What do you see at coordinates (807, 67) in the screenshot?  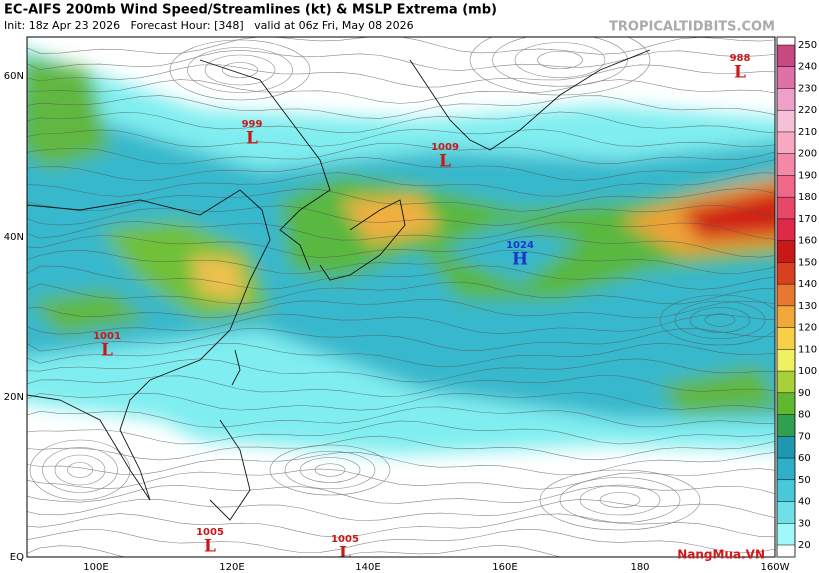 I see `colorbar-label: 240` at bounding box center [807, 67].